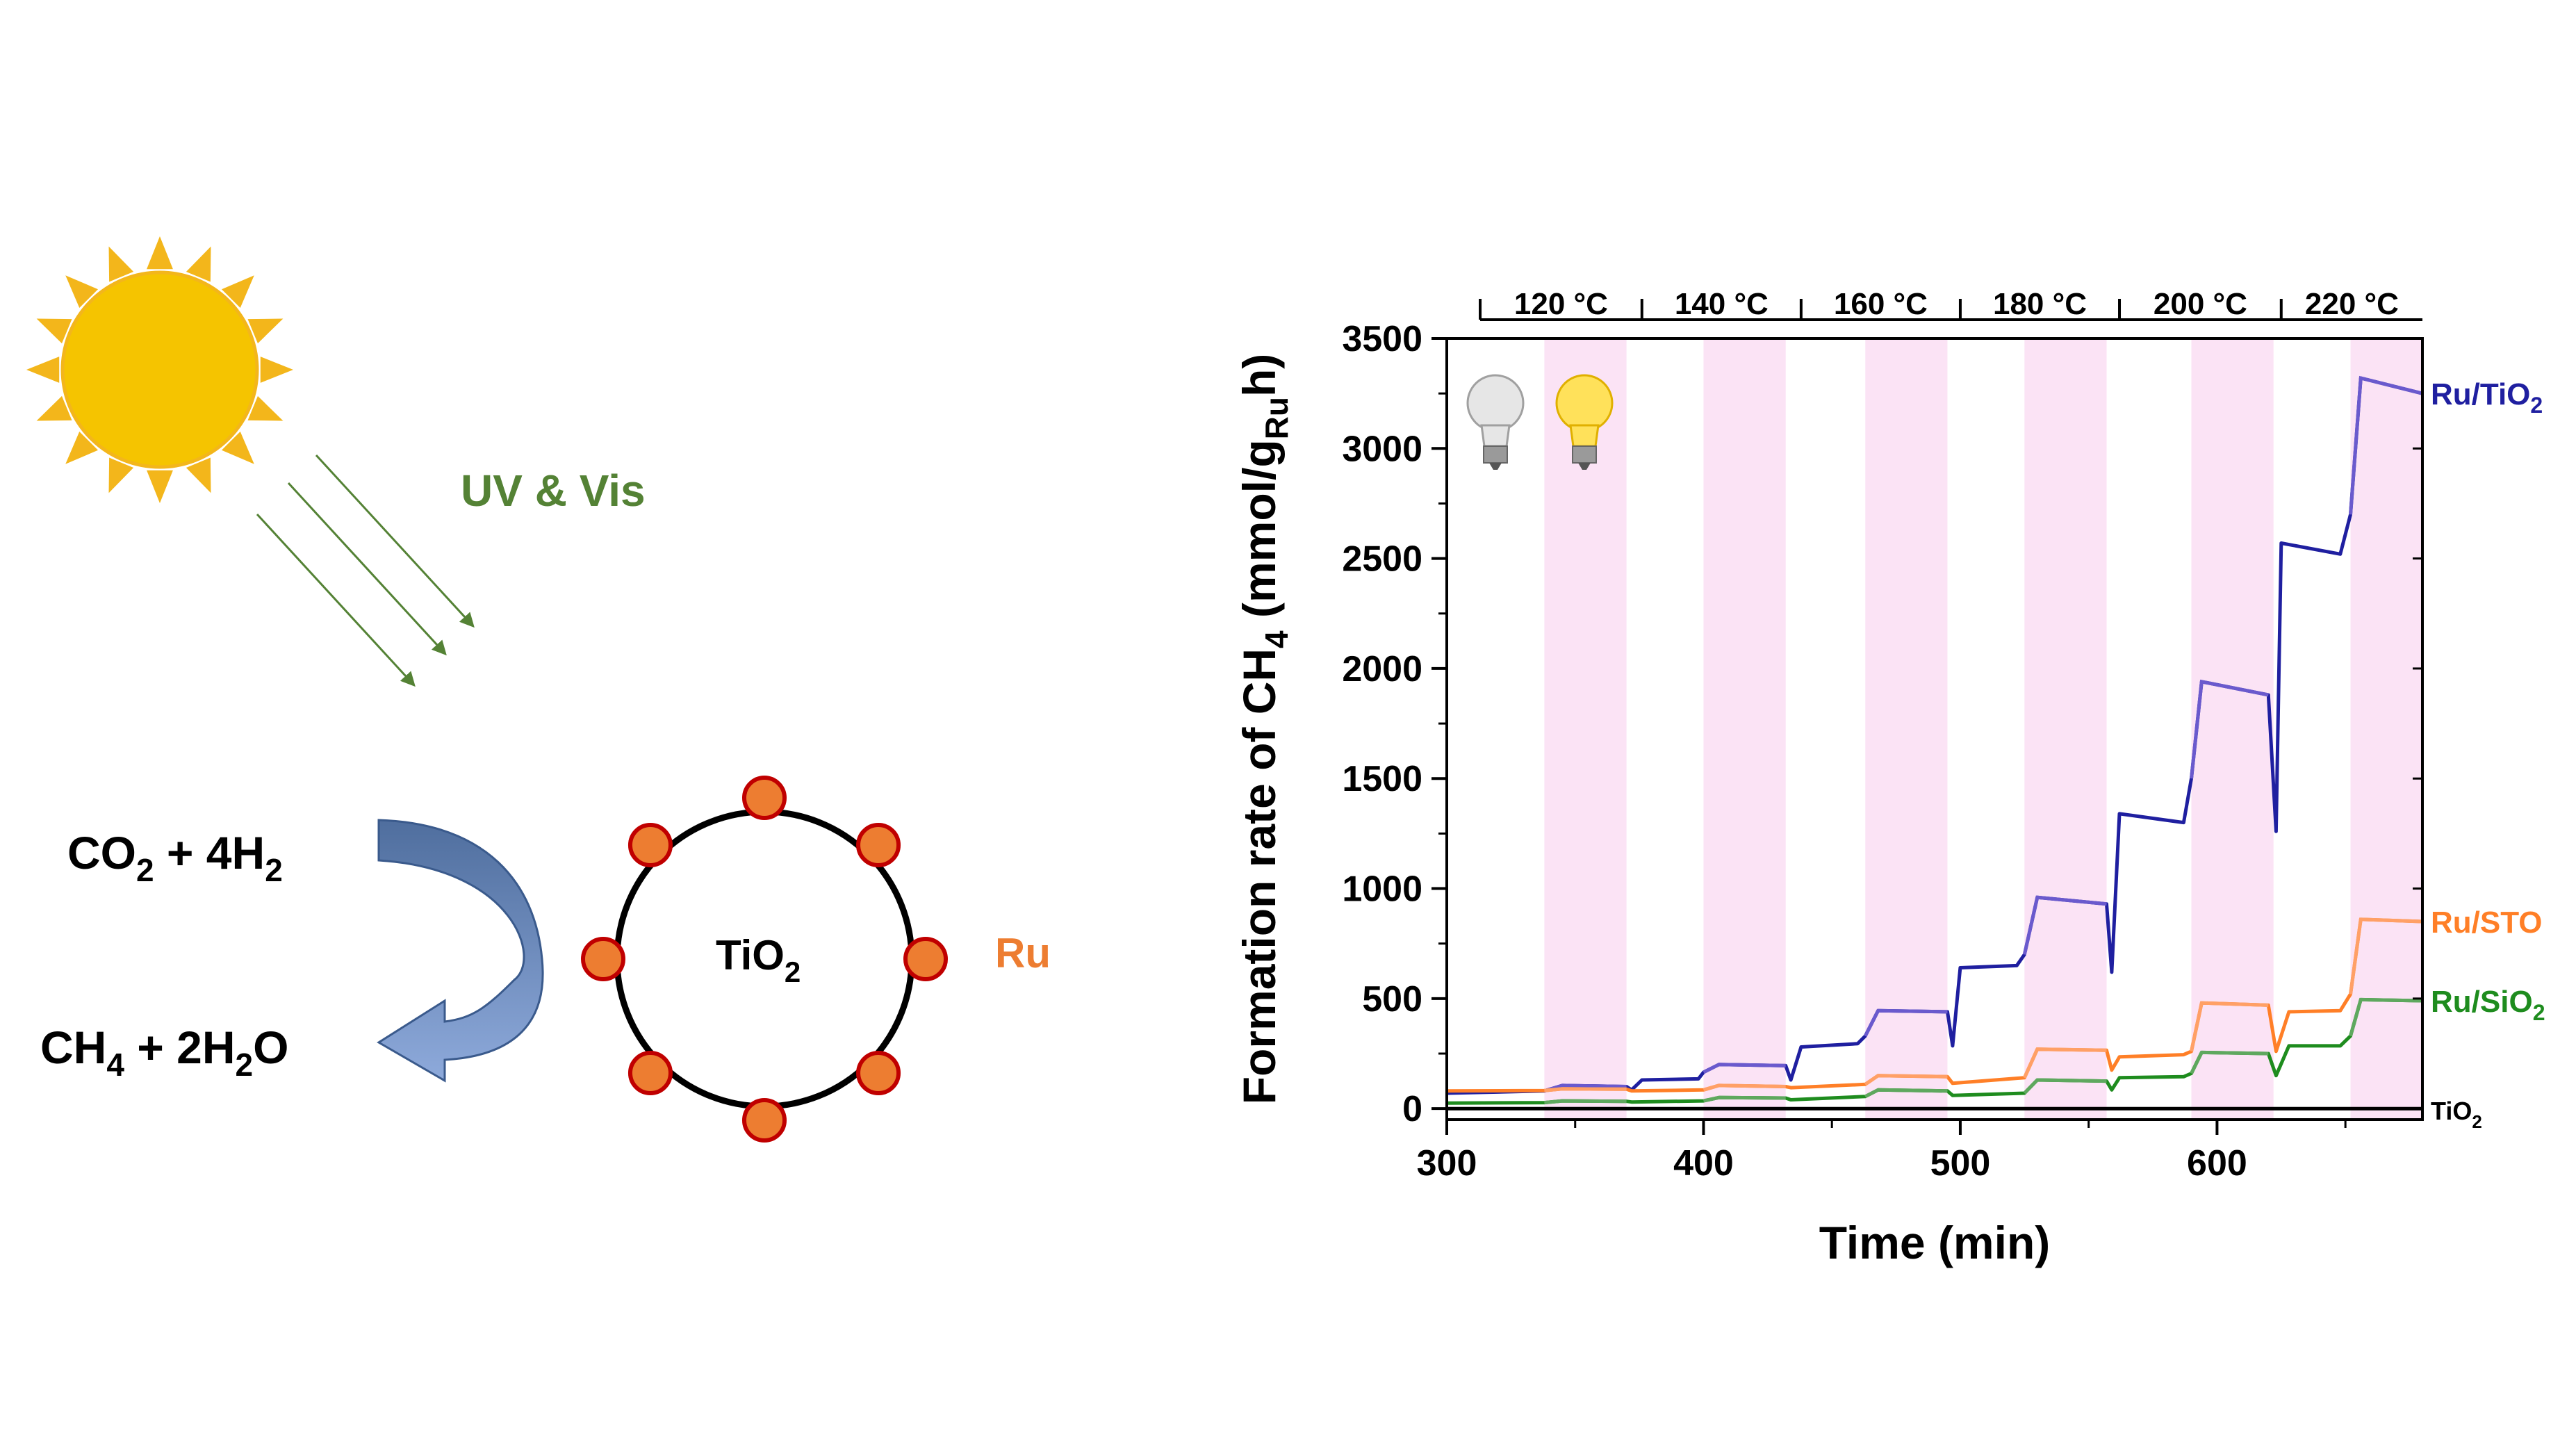  I want to click on temperature-label: 200 °C, so click(2200, 304).